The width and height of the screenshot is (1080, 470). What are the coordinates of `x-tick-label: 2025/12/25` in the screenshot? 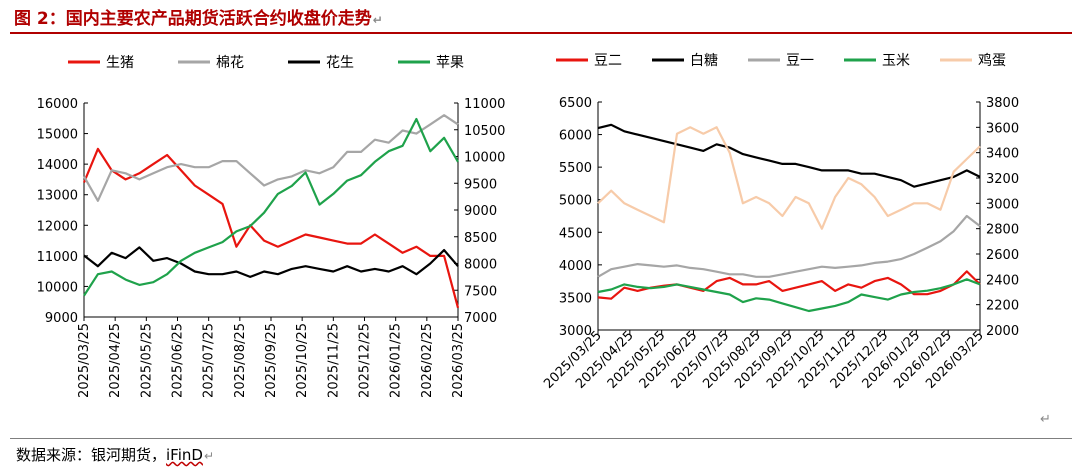 It's located at (365, 360).